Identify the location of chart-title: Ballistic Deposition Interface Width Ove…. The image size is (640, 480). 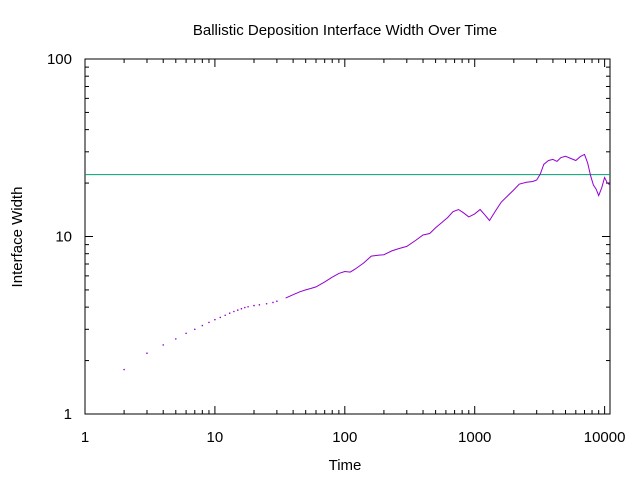
(345, 30).